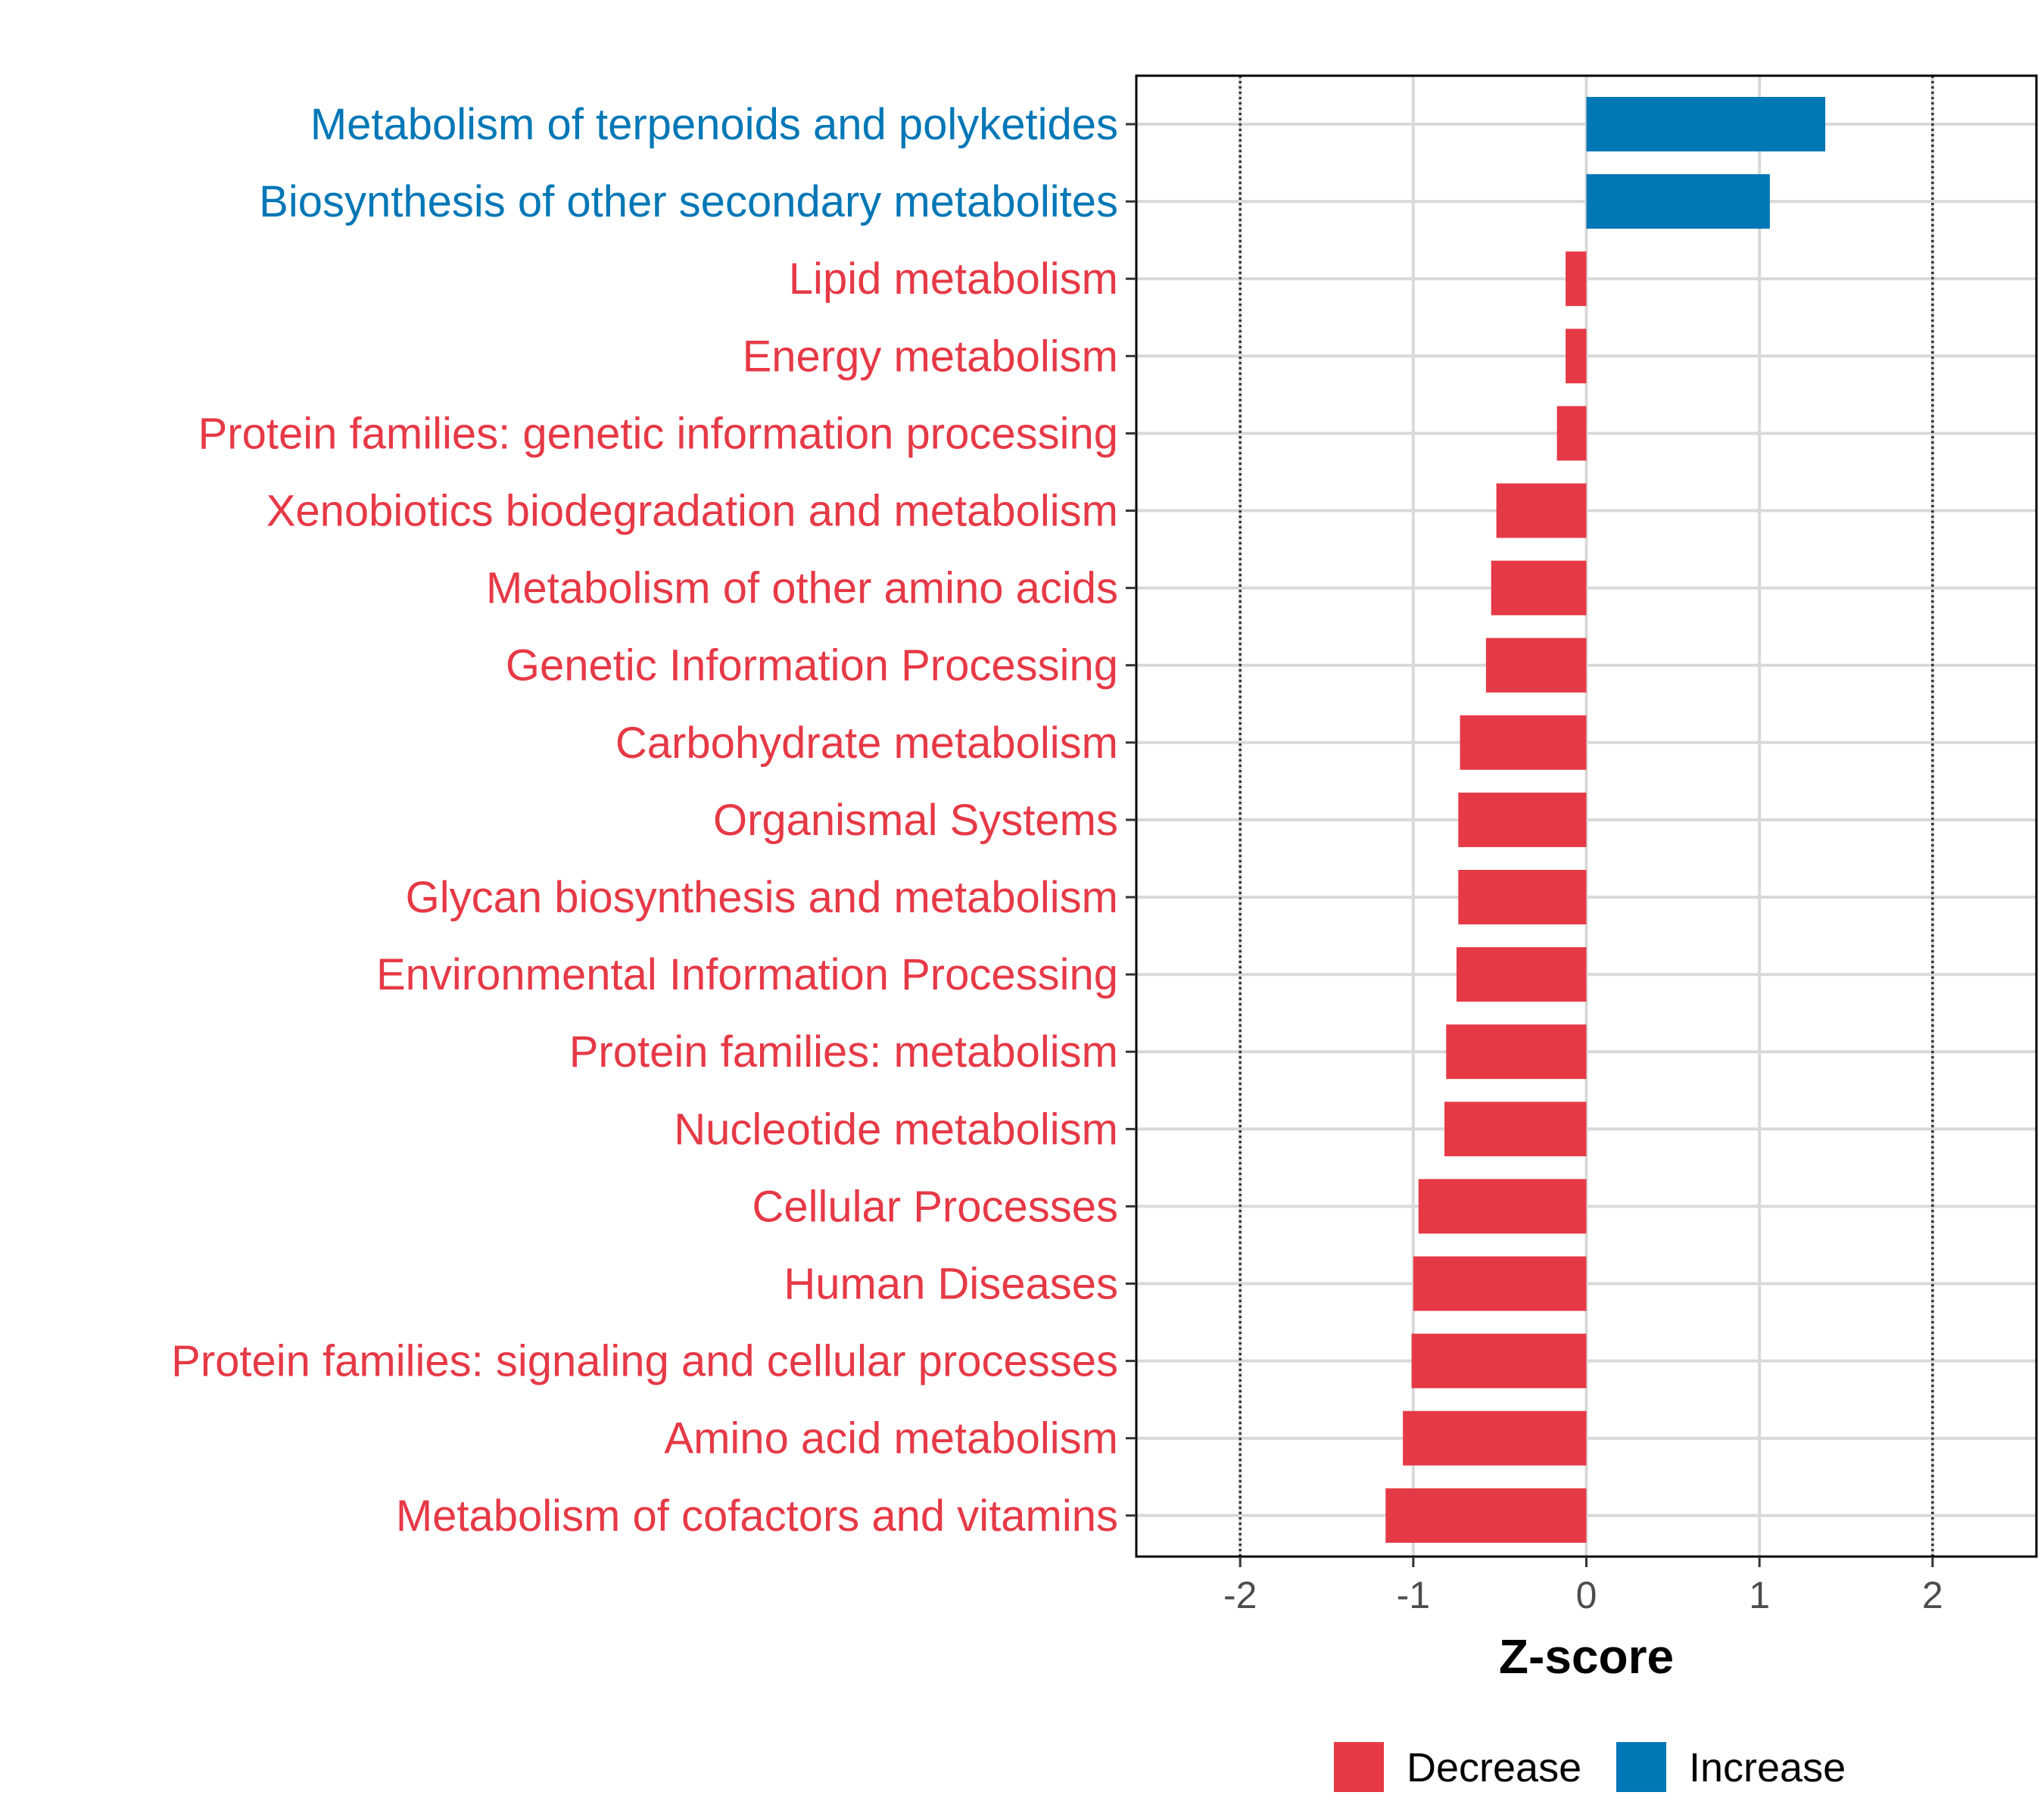 The width and height of the screenshot is (2044, 1817). What do you see at coordinates (935, 1206) in the screenshot?
I see `category-label: Cellular Processes` at bounding box center [935, 1206].